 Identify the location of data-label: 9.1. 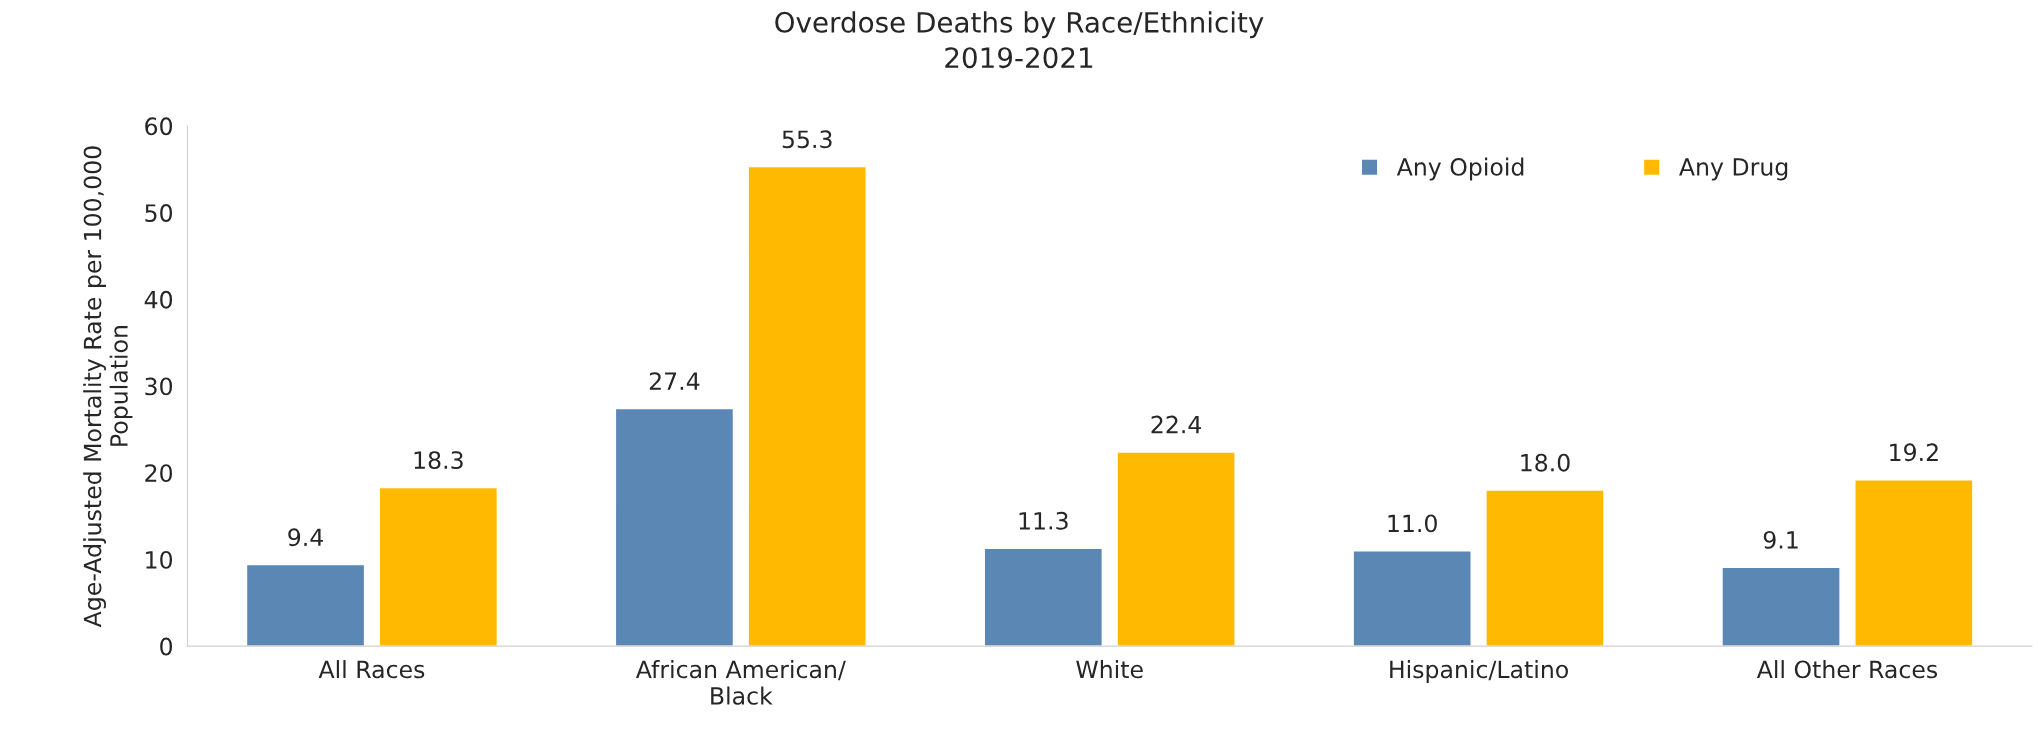
(1780, 539).